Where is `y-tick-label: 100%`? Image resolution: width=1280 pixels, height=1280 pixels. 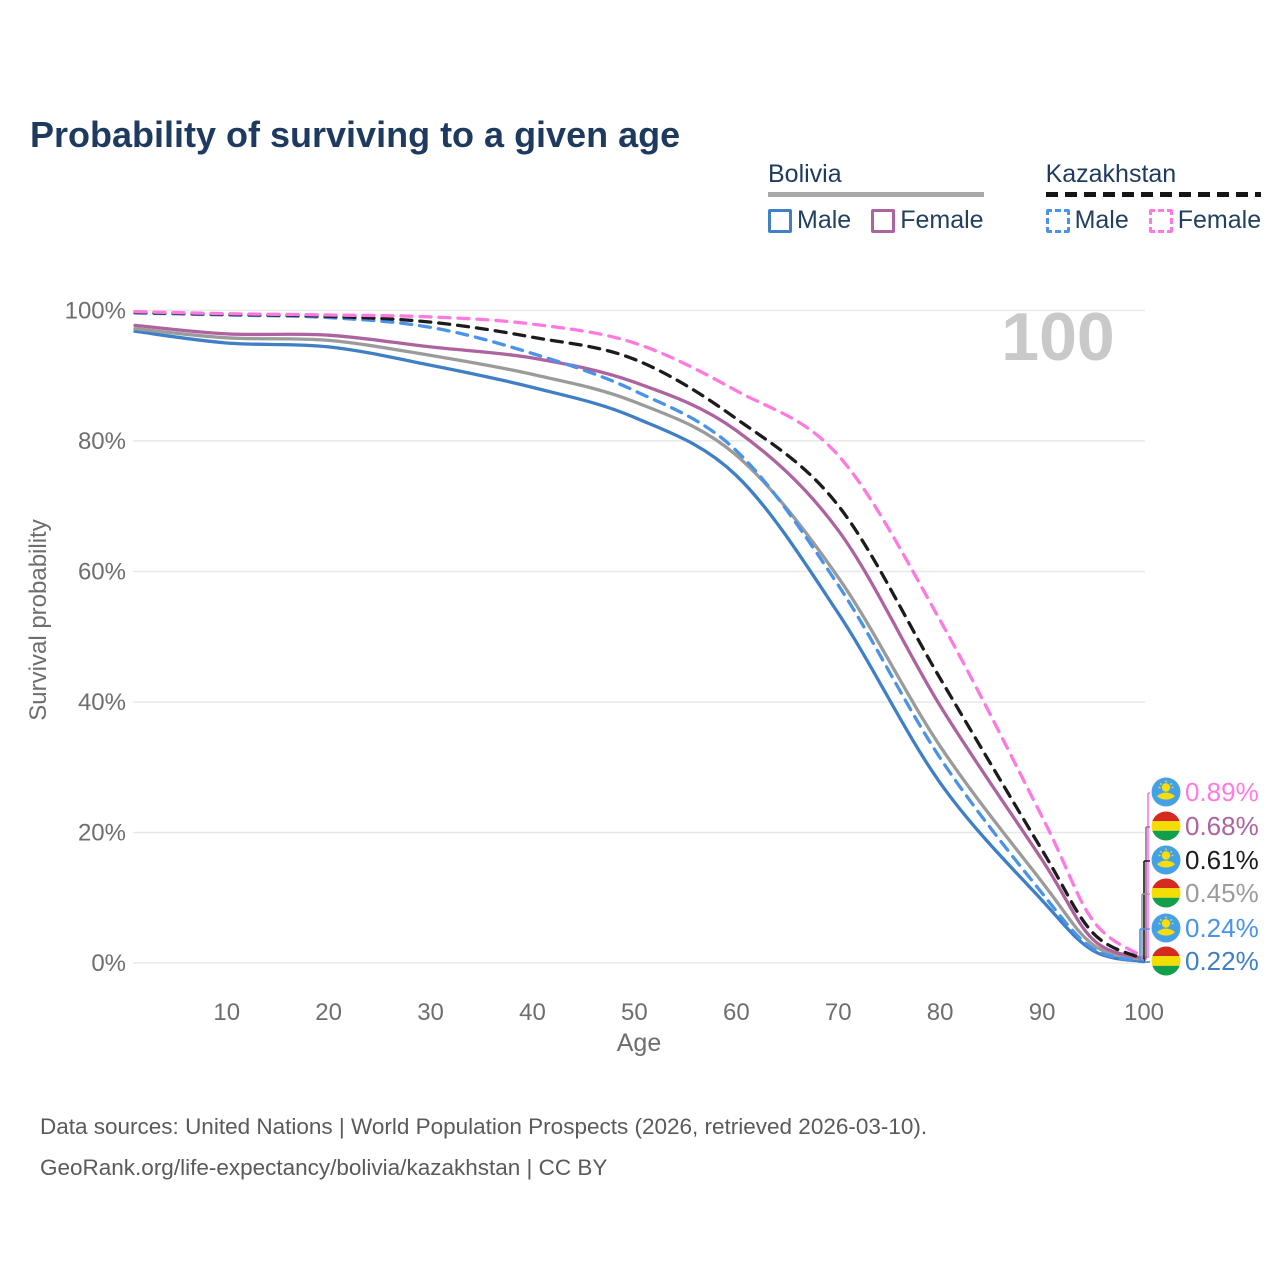 y-tick-label: 100% is located at coordinates (95, 310).